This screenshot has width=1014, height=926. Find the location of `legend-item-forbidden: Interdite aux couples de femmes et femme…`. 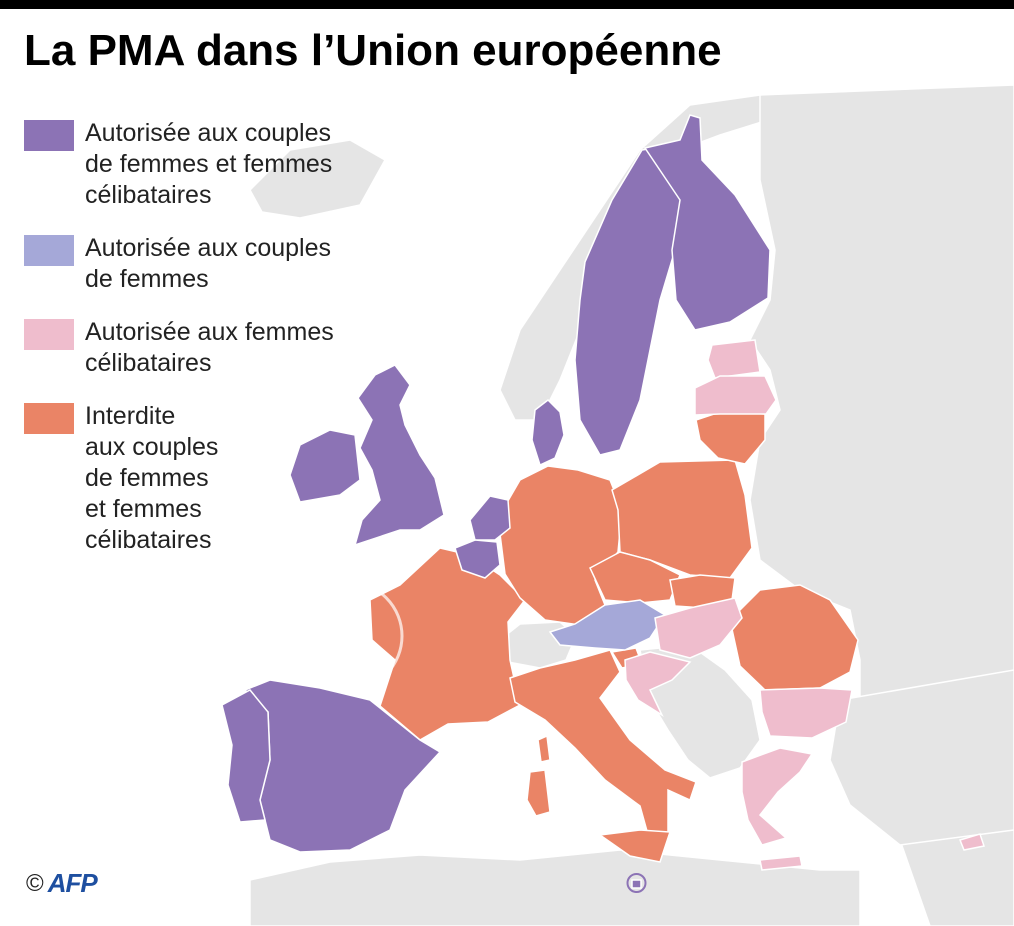

legend-item-forbidden: Interdite aux couples de femmes et femme… is located at coordinates (209, 478).